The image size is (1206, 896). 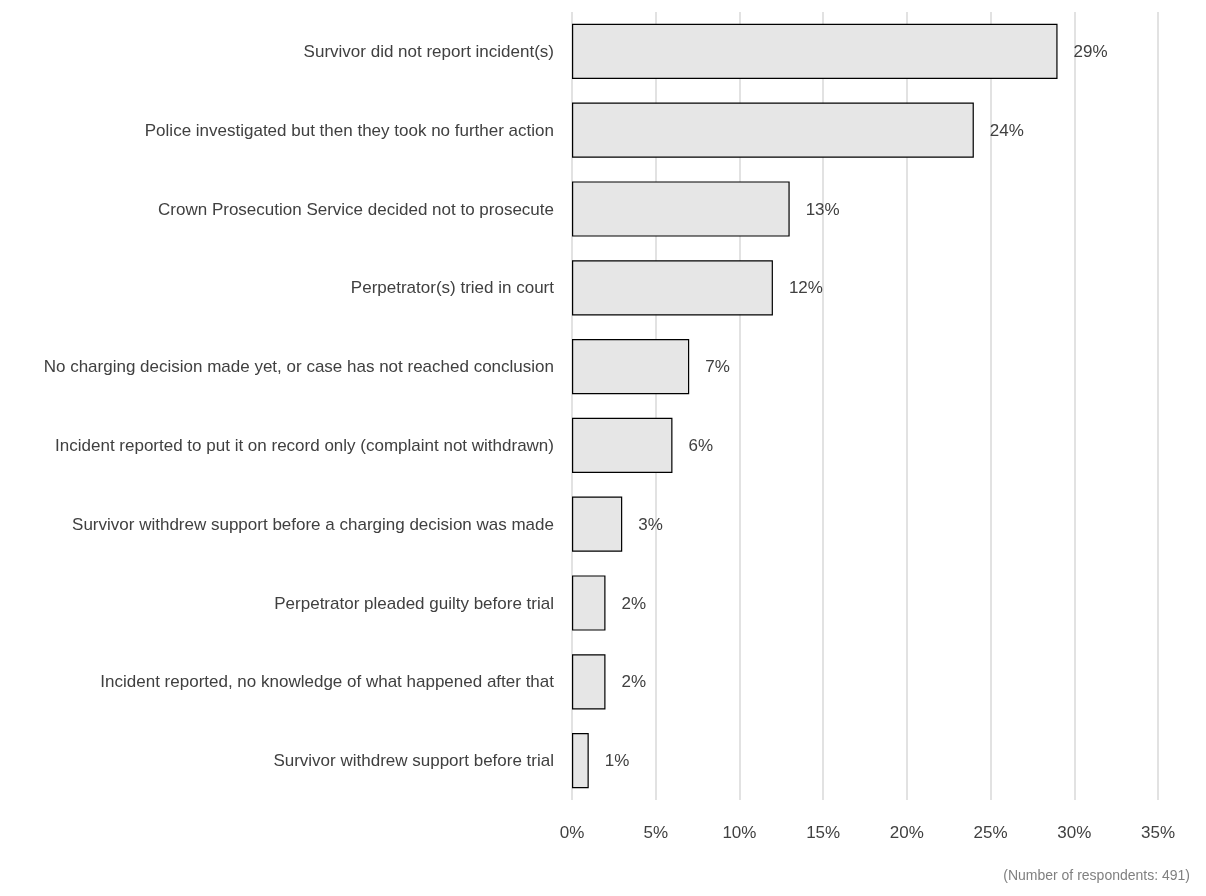 What do you see at coordinates (701, 445) in the screenshot?
I see `data-label: 6%` at bounding box center [701, 445].